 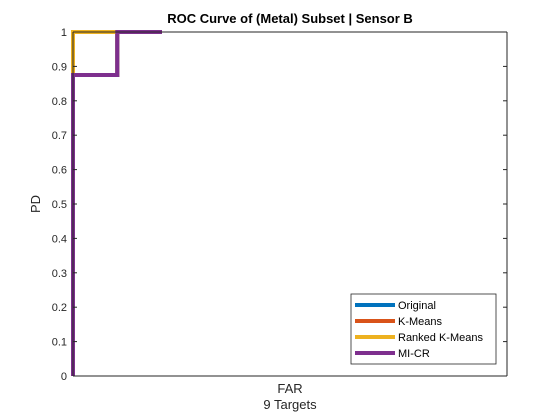 What do you see at coordinates (64, 377) in the screenshot?
I see `y-tick-label: 0` at bounding box center [64, 377].